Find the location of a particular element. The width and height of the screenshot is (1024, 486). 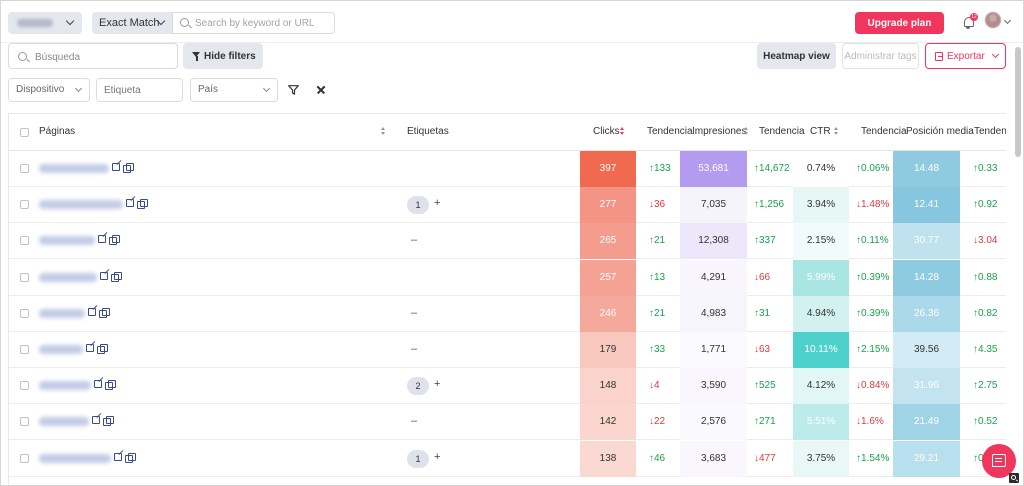

ctr-trend-cell: ↓0.84% is located at coordinates (873, 386).